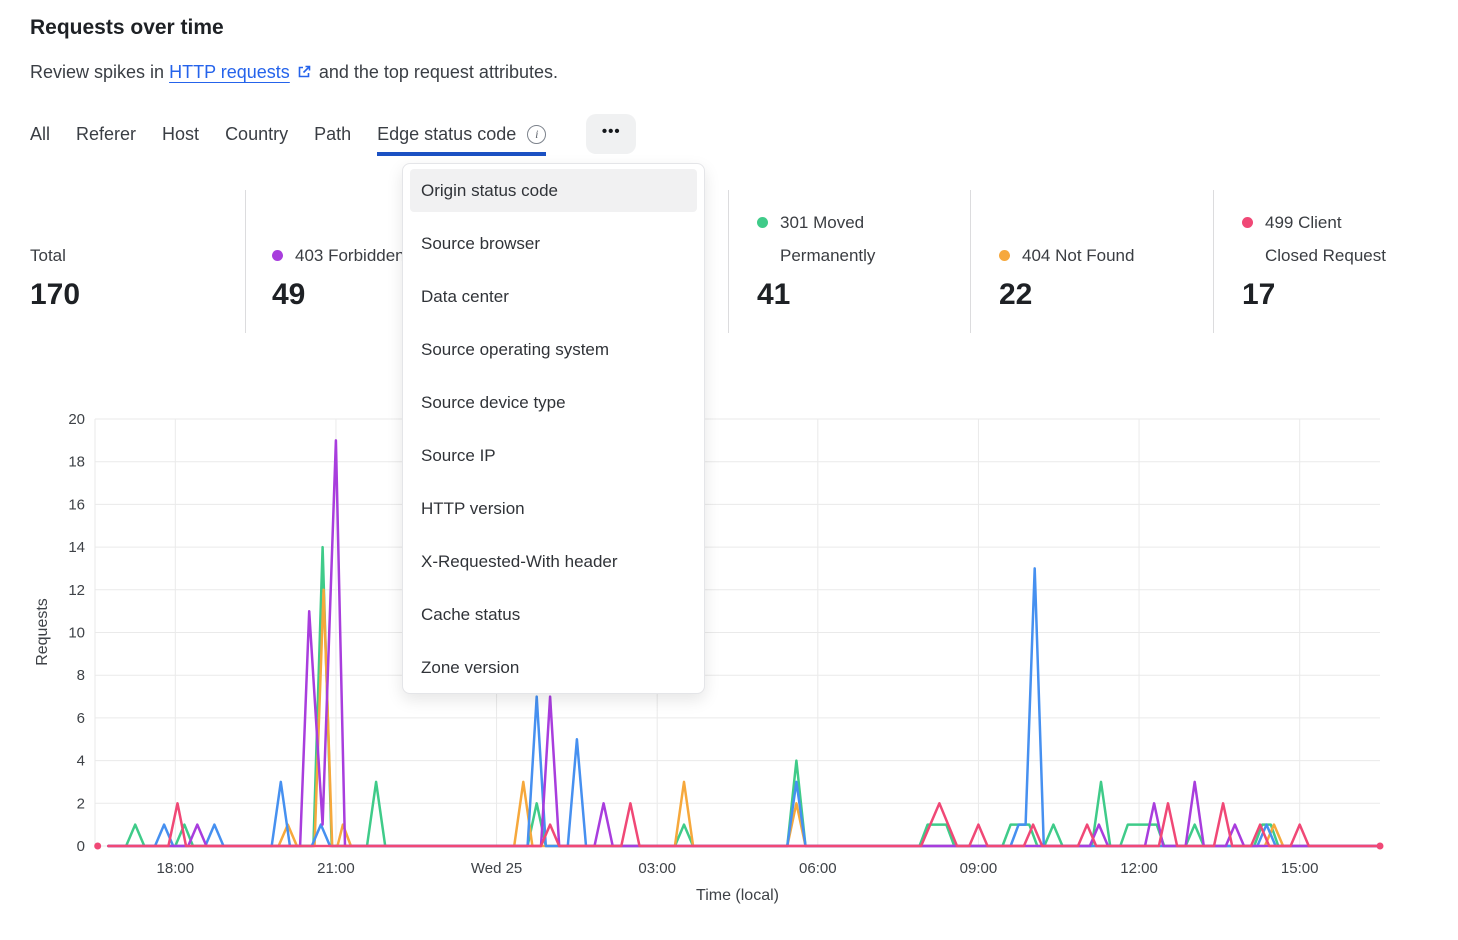 This screenshot has width=1458, height=940. What do you see at coordinates (1016, 294) in the screenshot?
I see `stat-value: 22` at bounding box center [1016, 294].